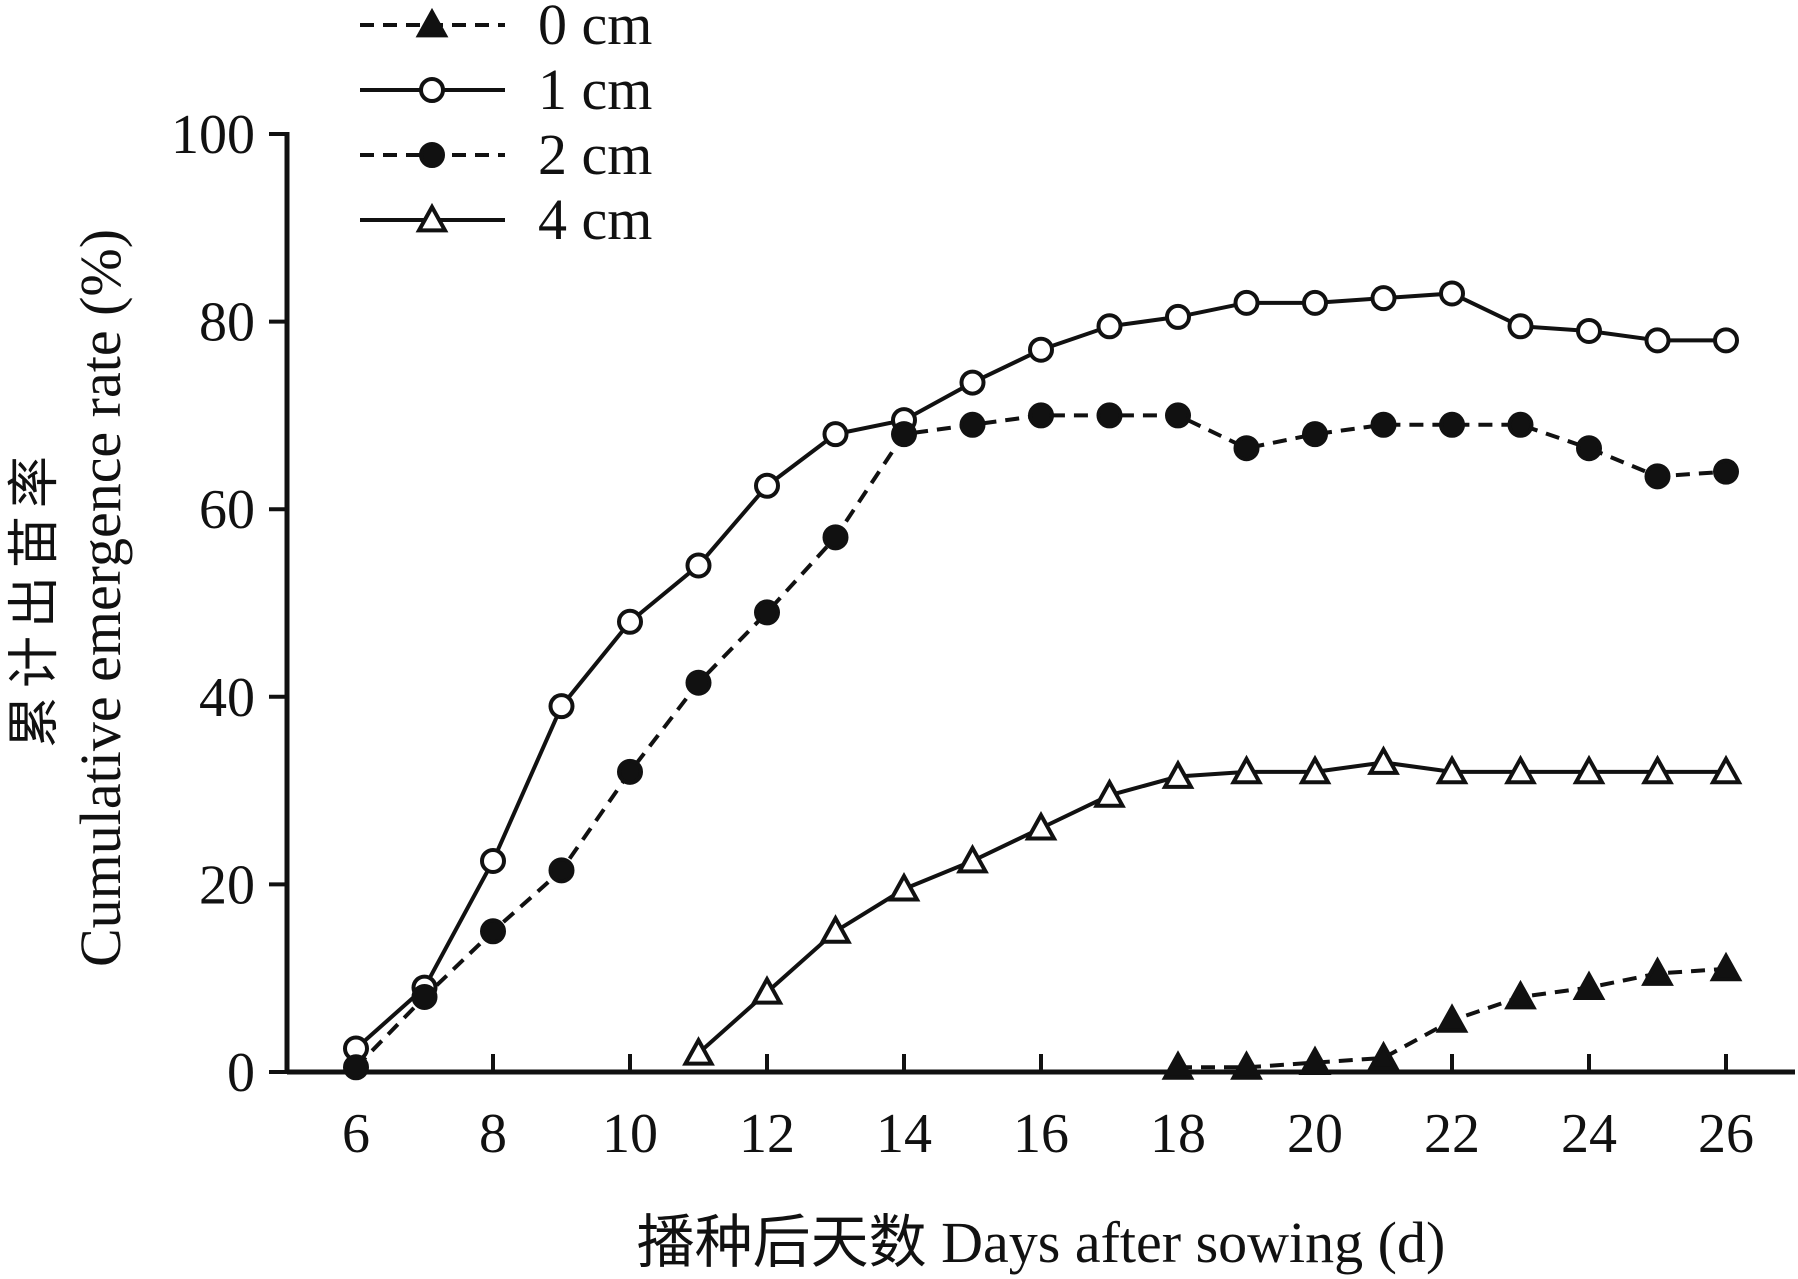 The image size is (1798, 1279). Describe the element at coordinates (1178, 1134) in the screenshot. I see `x-tick-label: 18` at that location.